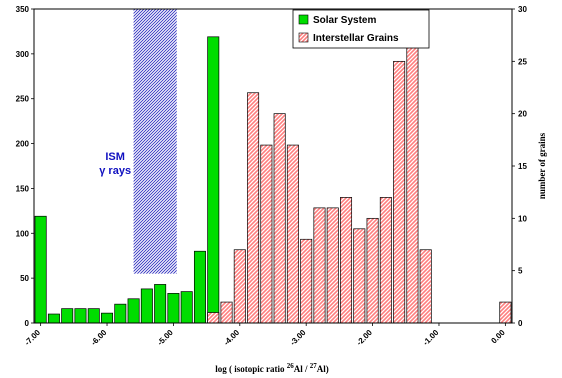 The width and height of the screenshot is (562, 378). I want to click on x-tick-label: -4.00, so click(232, 338).